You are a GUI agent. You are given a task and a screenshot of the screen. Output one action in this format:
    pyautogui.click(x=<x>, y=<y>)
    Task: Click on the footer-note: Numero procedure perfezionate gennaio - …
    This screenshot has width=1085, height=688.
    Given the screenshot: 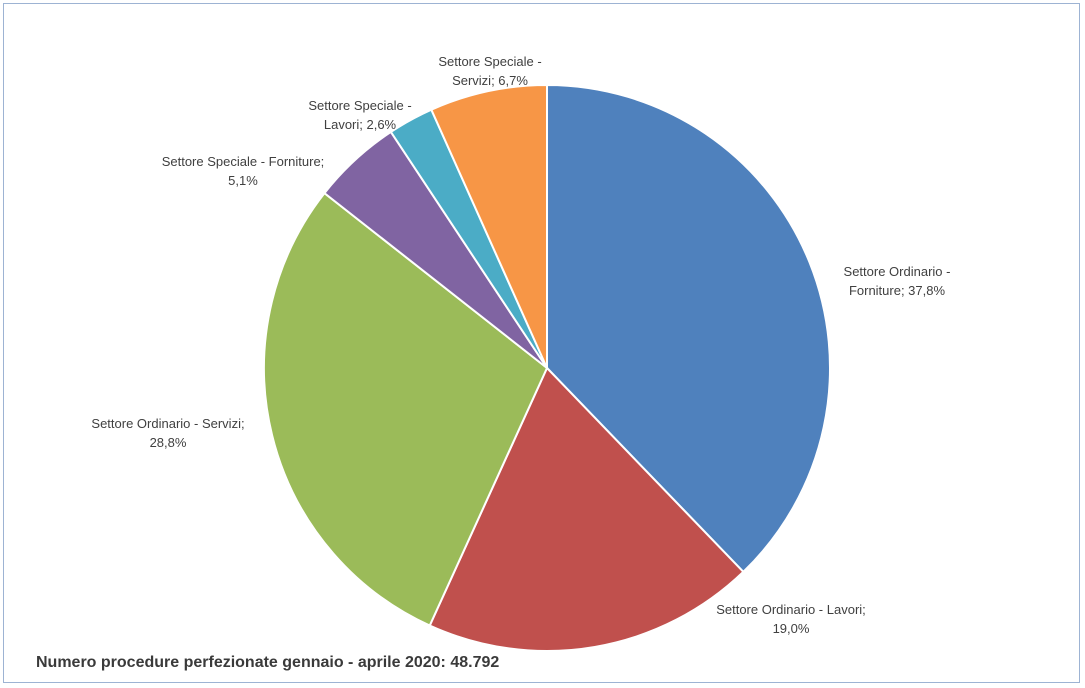 What is the action you would take?
    pyautogui.click(x=268, y=662)
    